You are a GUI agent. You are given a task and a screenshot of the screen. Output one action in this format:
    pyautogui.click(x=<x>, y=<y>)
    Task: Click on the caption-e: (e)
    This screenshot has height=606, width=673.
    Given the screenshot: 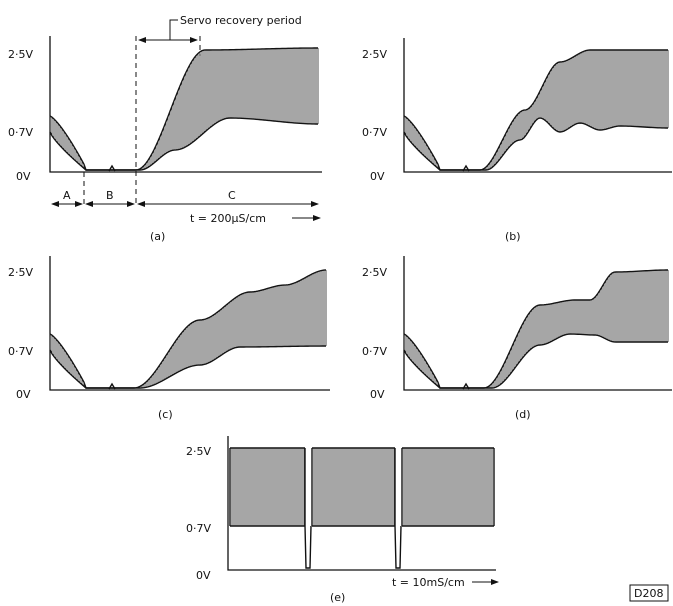 What is the action you would take?
    pyautogui.click(x=337, y=597)
    